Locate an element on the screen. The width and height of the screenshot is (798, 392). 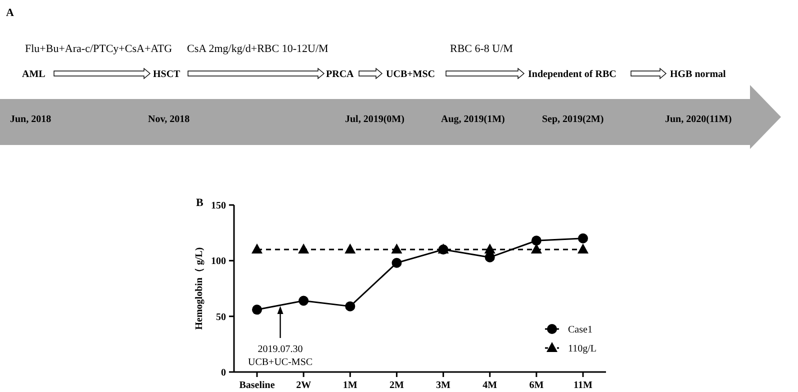
x-tick-label: 4M is located at coordinates (490, 385).